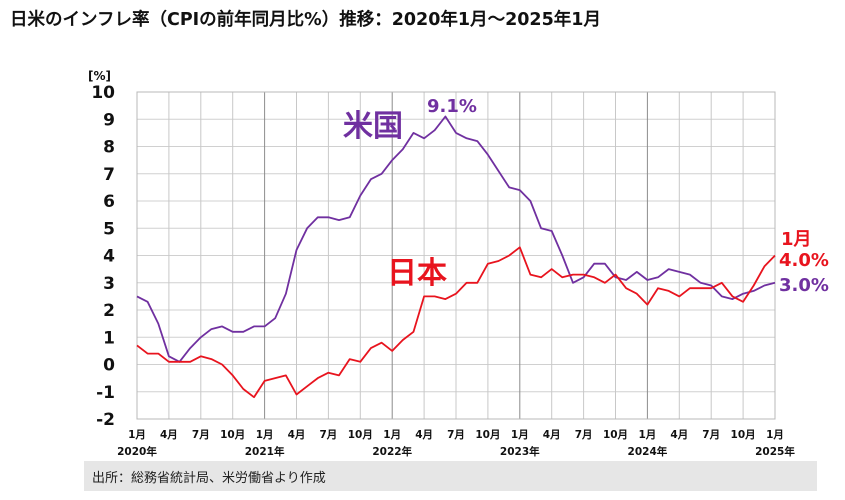 This screenshot has width=845, height=500. What do you see at coordinates (99, 76) in the screenshot?
I see `y-unit-label: [%]` at bounding box center [99, 76].